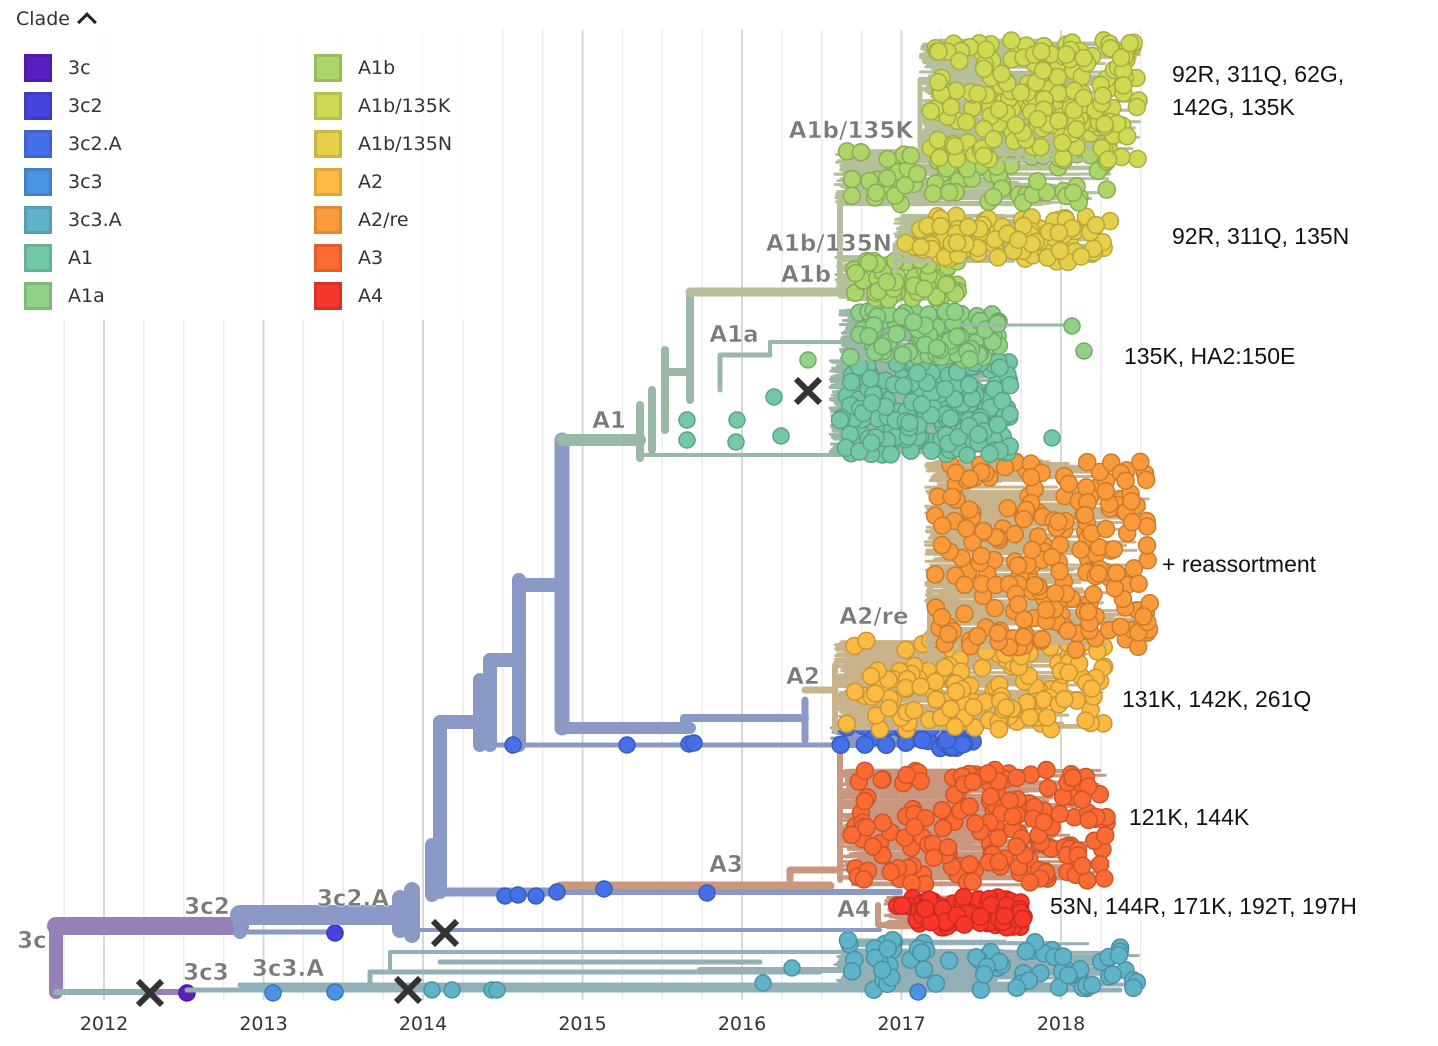 This screenshot has width=1438, height=1046. I want to click on legend-item: A1, so click(73, 258).